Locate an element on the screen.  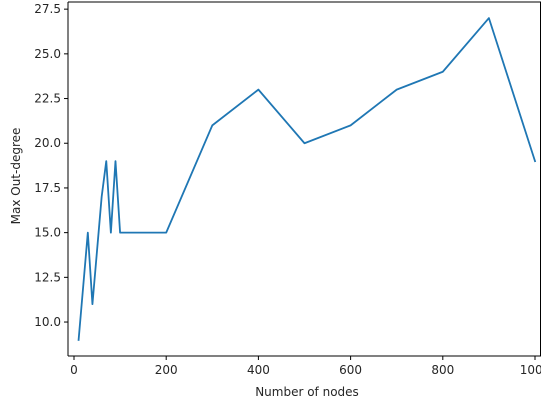
y-tick-label: 27.5 is located at coordinates (47, 9).